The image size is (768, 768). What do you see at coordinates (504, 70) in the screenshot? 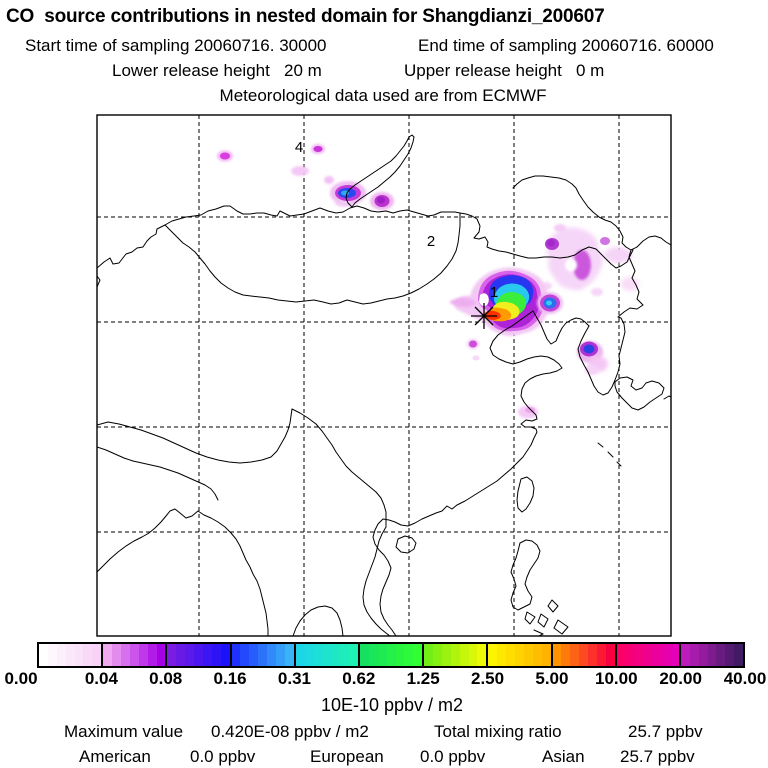
I see `upper-release-label: Upper release height 0 m` at bounding box center [504, 70].